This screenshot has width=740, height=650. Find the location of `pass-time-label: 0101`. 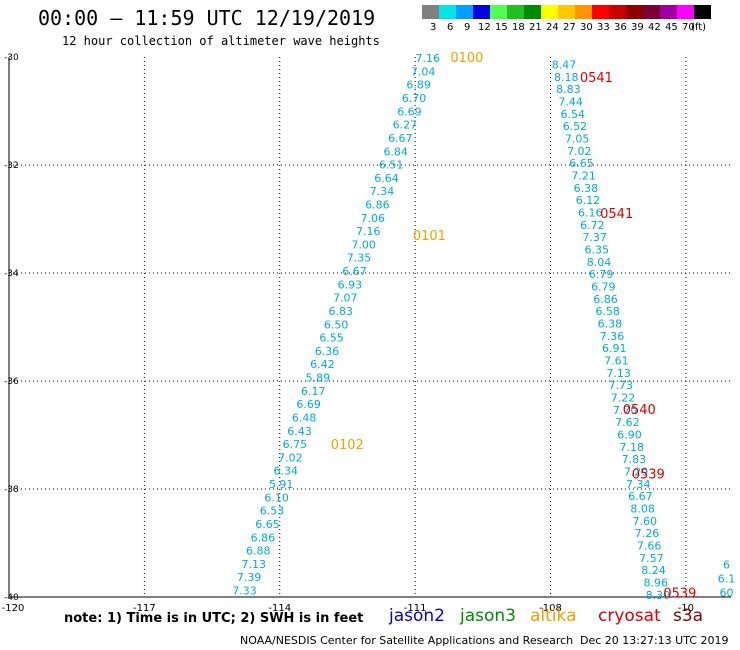

pass-time-label: 0101 is located at coordinates (429, 236).